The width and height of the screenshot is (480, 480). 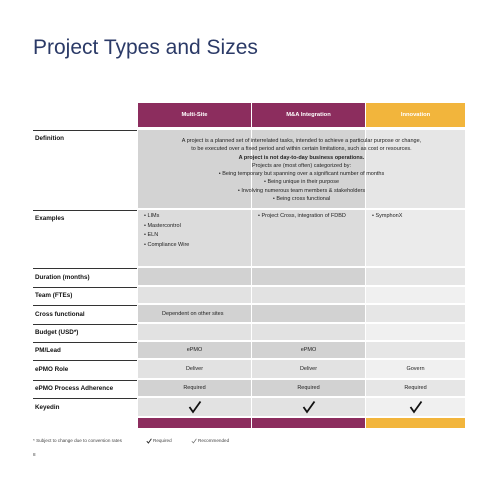 I want to click on row-label: Cross functional, so click(x=85, y=313).